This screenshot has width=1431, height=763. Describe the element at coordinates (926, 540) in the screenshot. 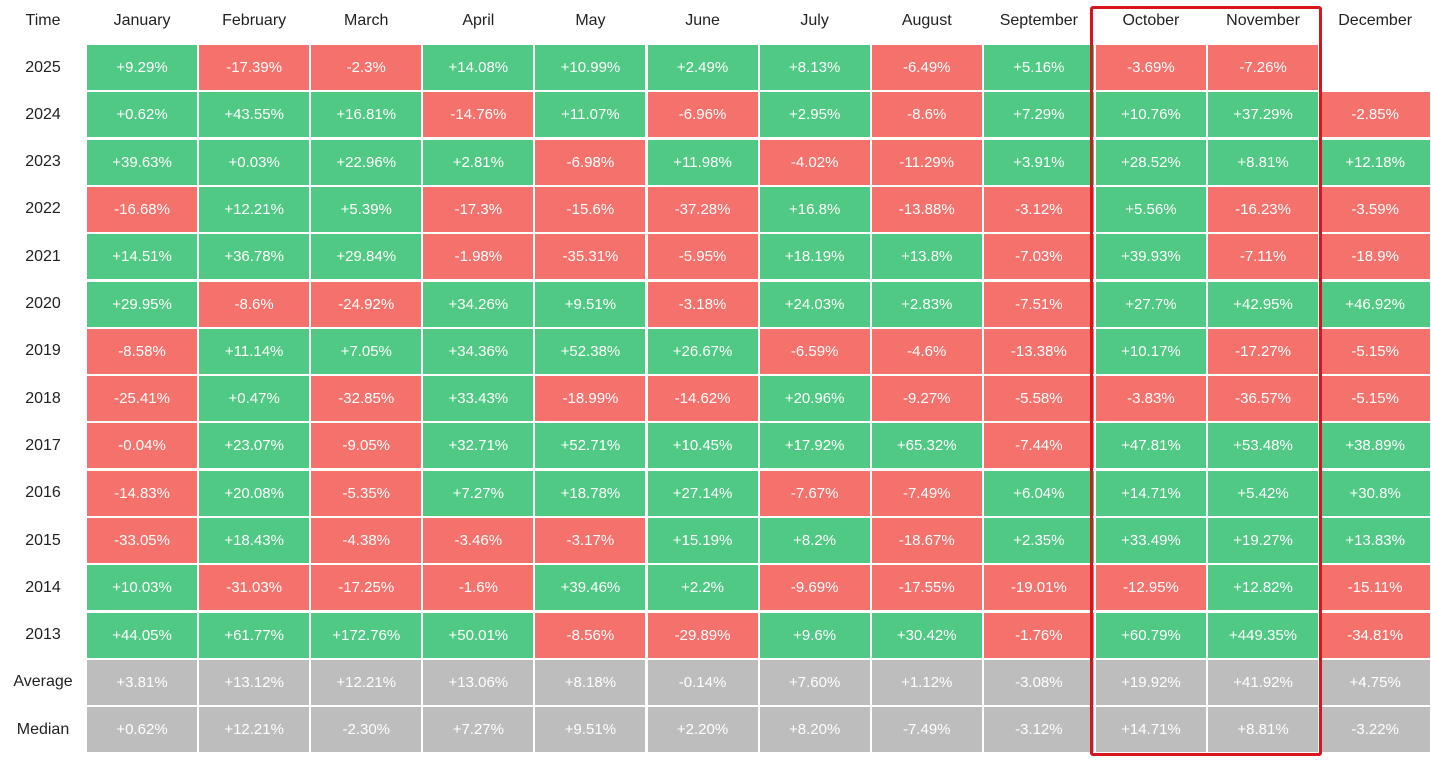

I see `heatmap-cell: -18.67%` at that location.